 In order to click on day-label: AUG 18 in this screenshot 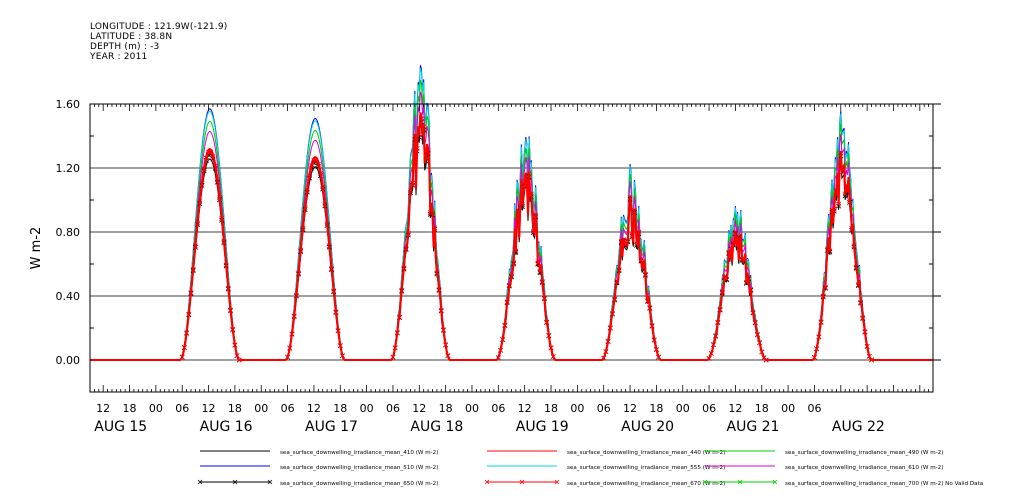, I will do `click(436, 427)`.